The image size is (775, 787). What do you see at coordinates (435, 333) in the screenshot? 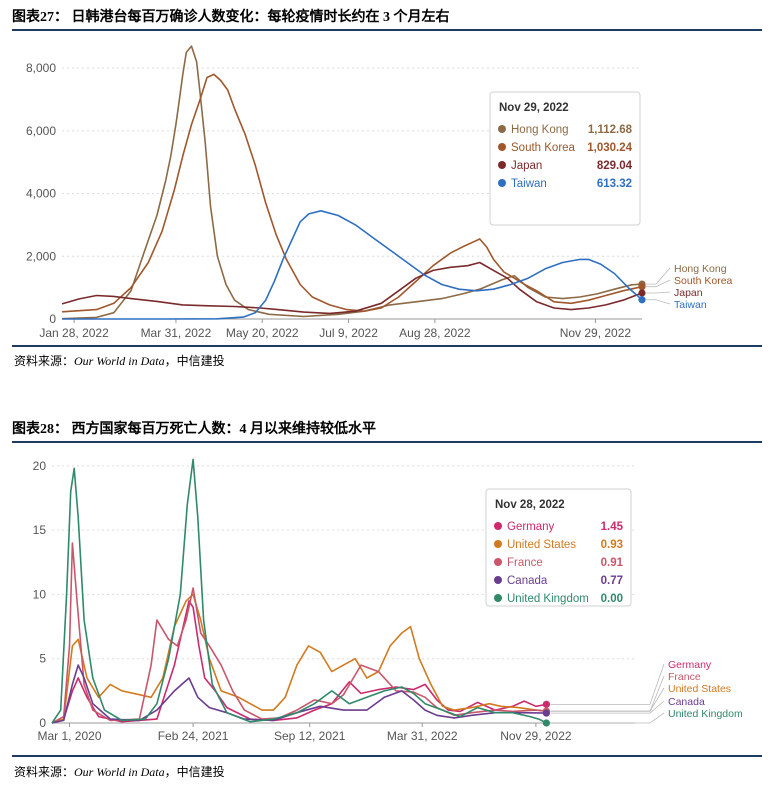
I see `x-tick-label: Aug 28, 2022` at bounding box center [435, 333].